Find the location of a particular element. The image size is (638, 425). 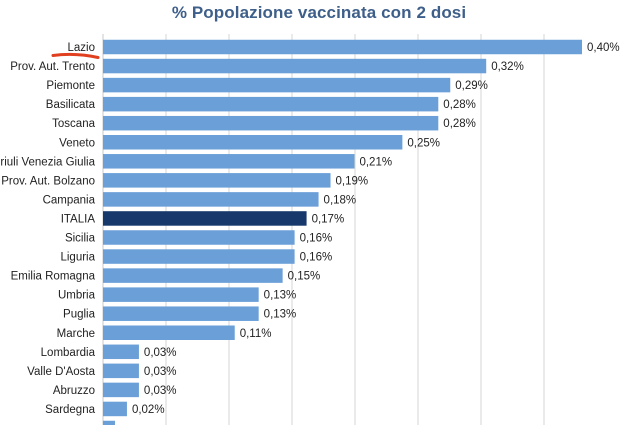

category-label: Friuli Venezia Giulia is located at coordinates (48, 162).